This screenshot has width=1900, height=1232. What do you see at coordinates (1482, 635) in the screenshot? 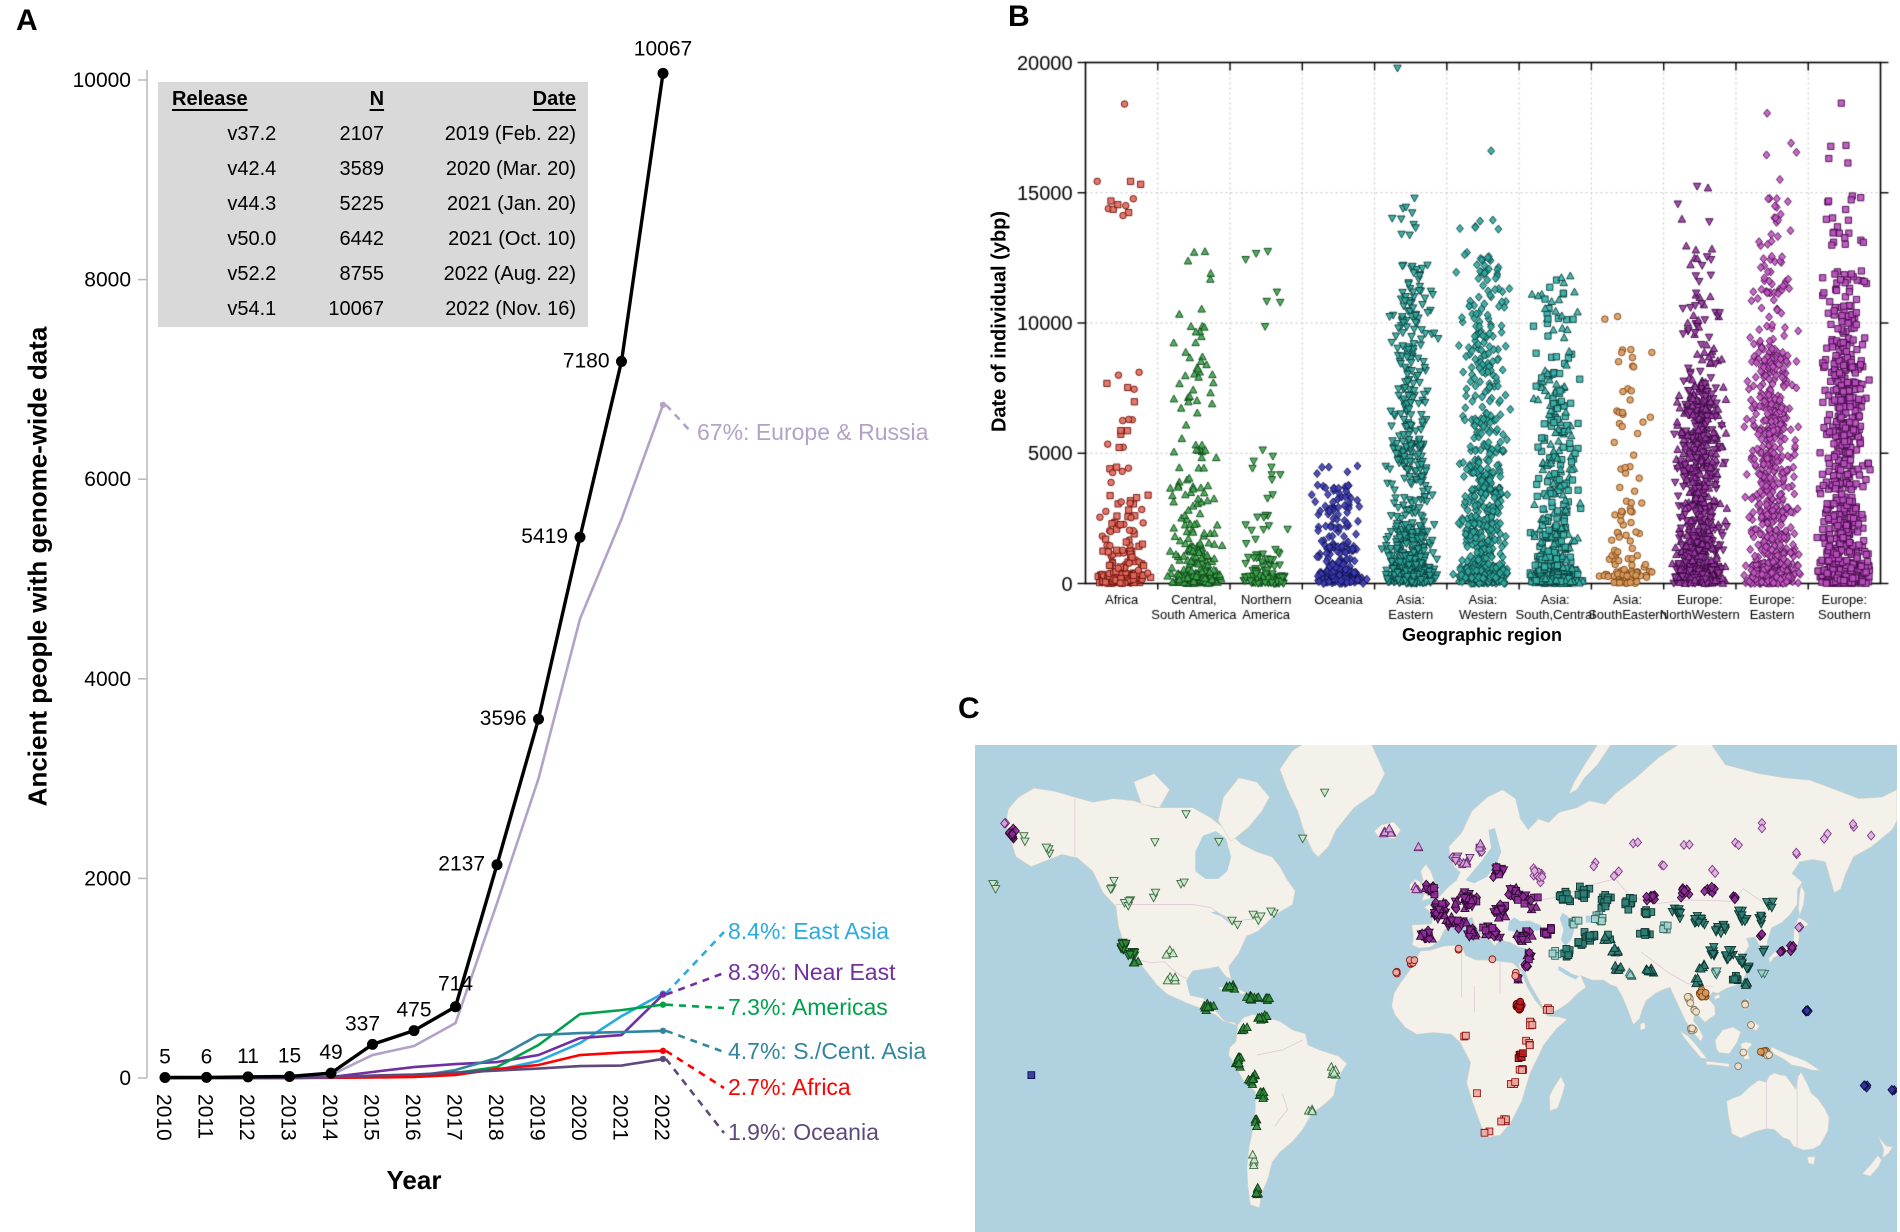
I see `panel-b-x-axis-title: Geographic region` at bounding box center [1482, 635].